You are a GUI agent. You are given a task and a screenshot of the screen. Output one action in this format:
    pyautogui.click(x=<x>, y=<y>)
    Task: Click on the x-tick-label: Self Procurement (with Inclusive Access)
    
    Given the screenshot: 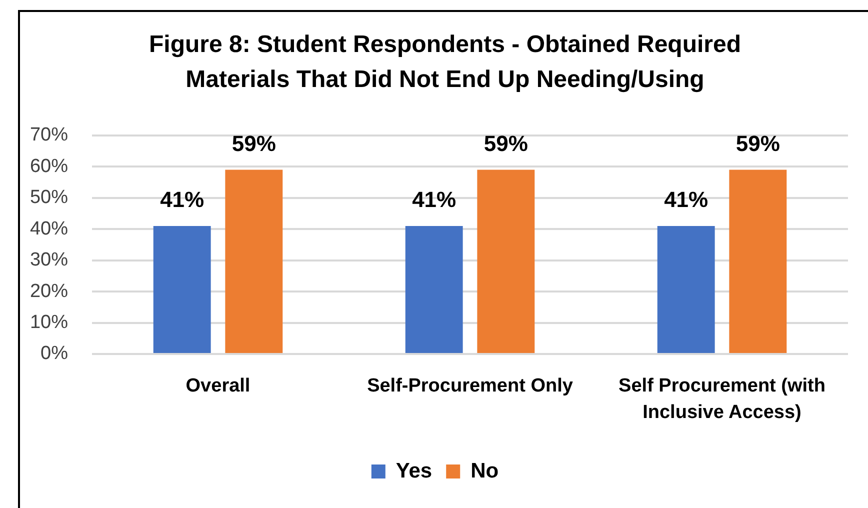 What is the action you would take?
    pyautogui.click(x=722, y=400)
    